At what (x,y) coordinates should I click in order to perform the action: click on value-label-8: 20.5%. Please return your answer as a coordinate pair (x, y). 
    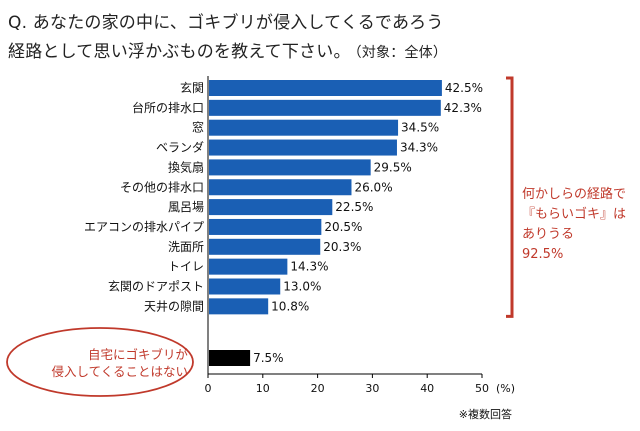
    Looking at the image, I should click on (343, 227).